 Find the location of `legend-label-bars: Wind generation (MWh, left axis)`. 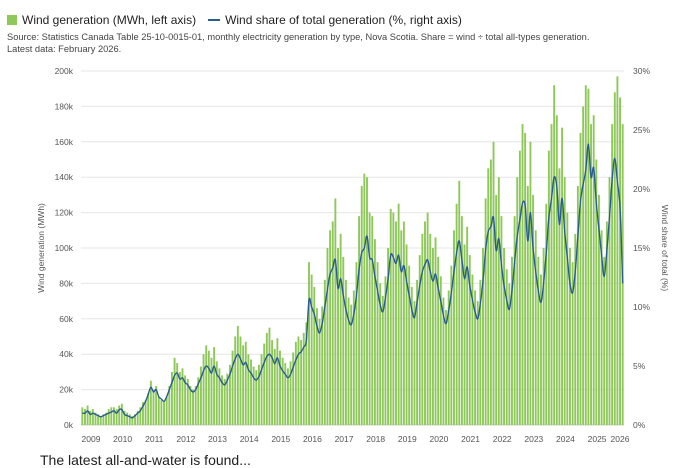

legend-label-bars: Wind generation (MWh, left axis) is located at coordinates (109, 20).